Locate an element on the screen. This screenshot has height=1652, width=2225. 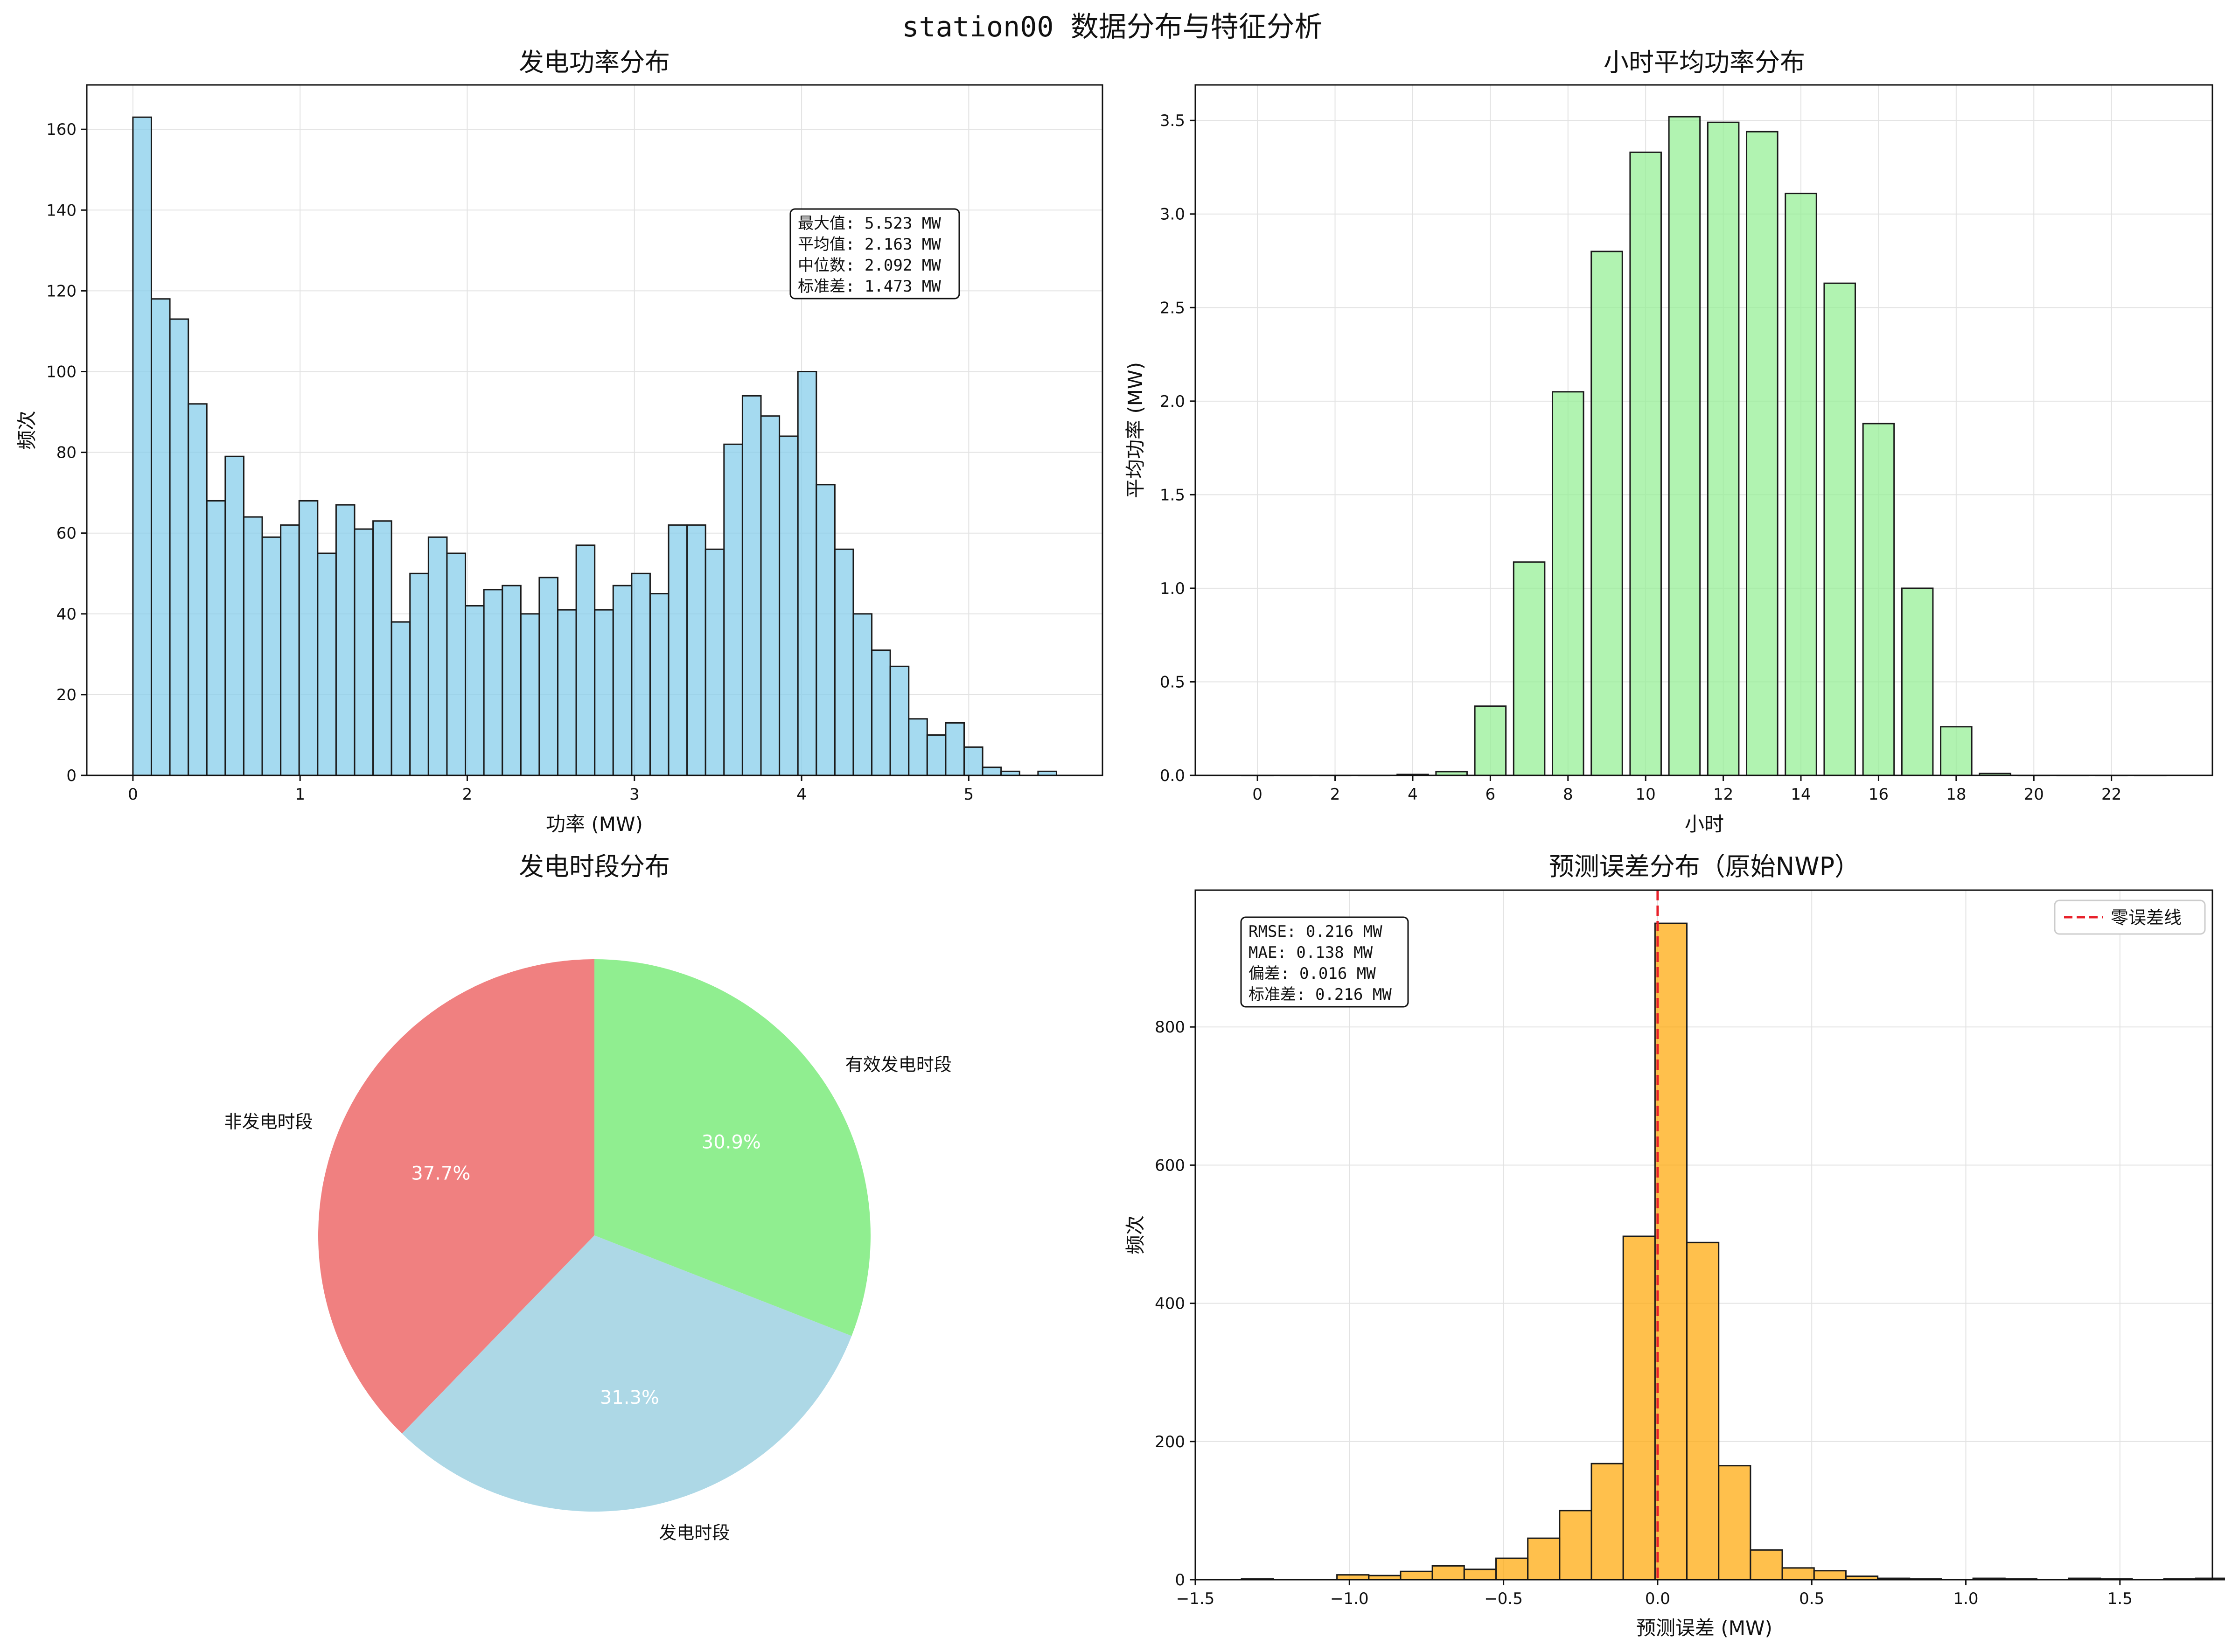
y-tick-label: 400 is located at coordinates (1170, 1304).